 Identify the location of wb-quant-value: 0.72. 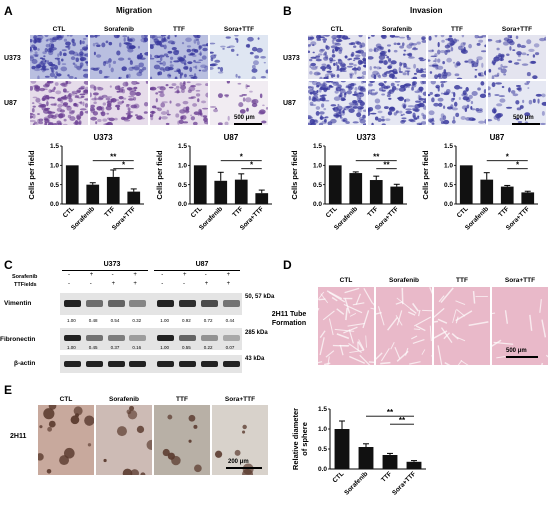
(208, 320).